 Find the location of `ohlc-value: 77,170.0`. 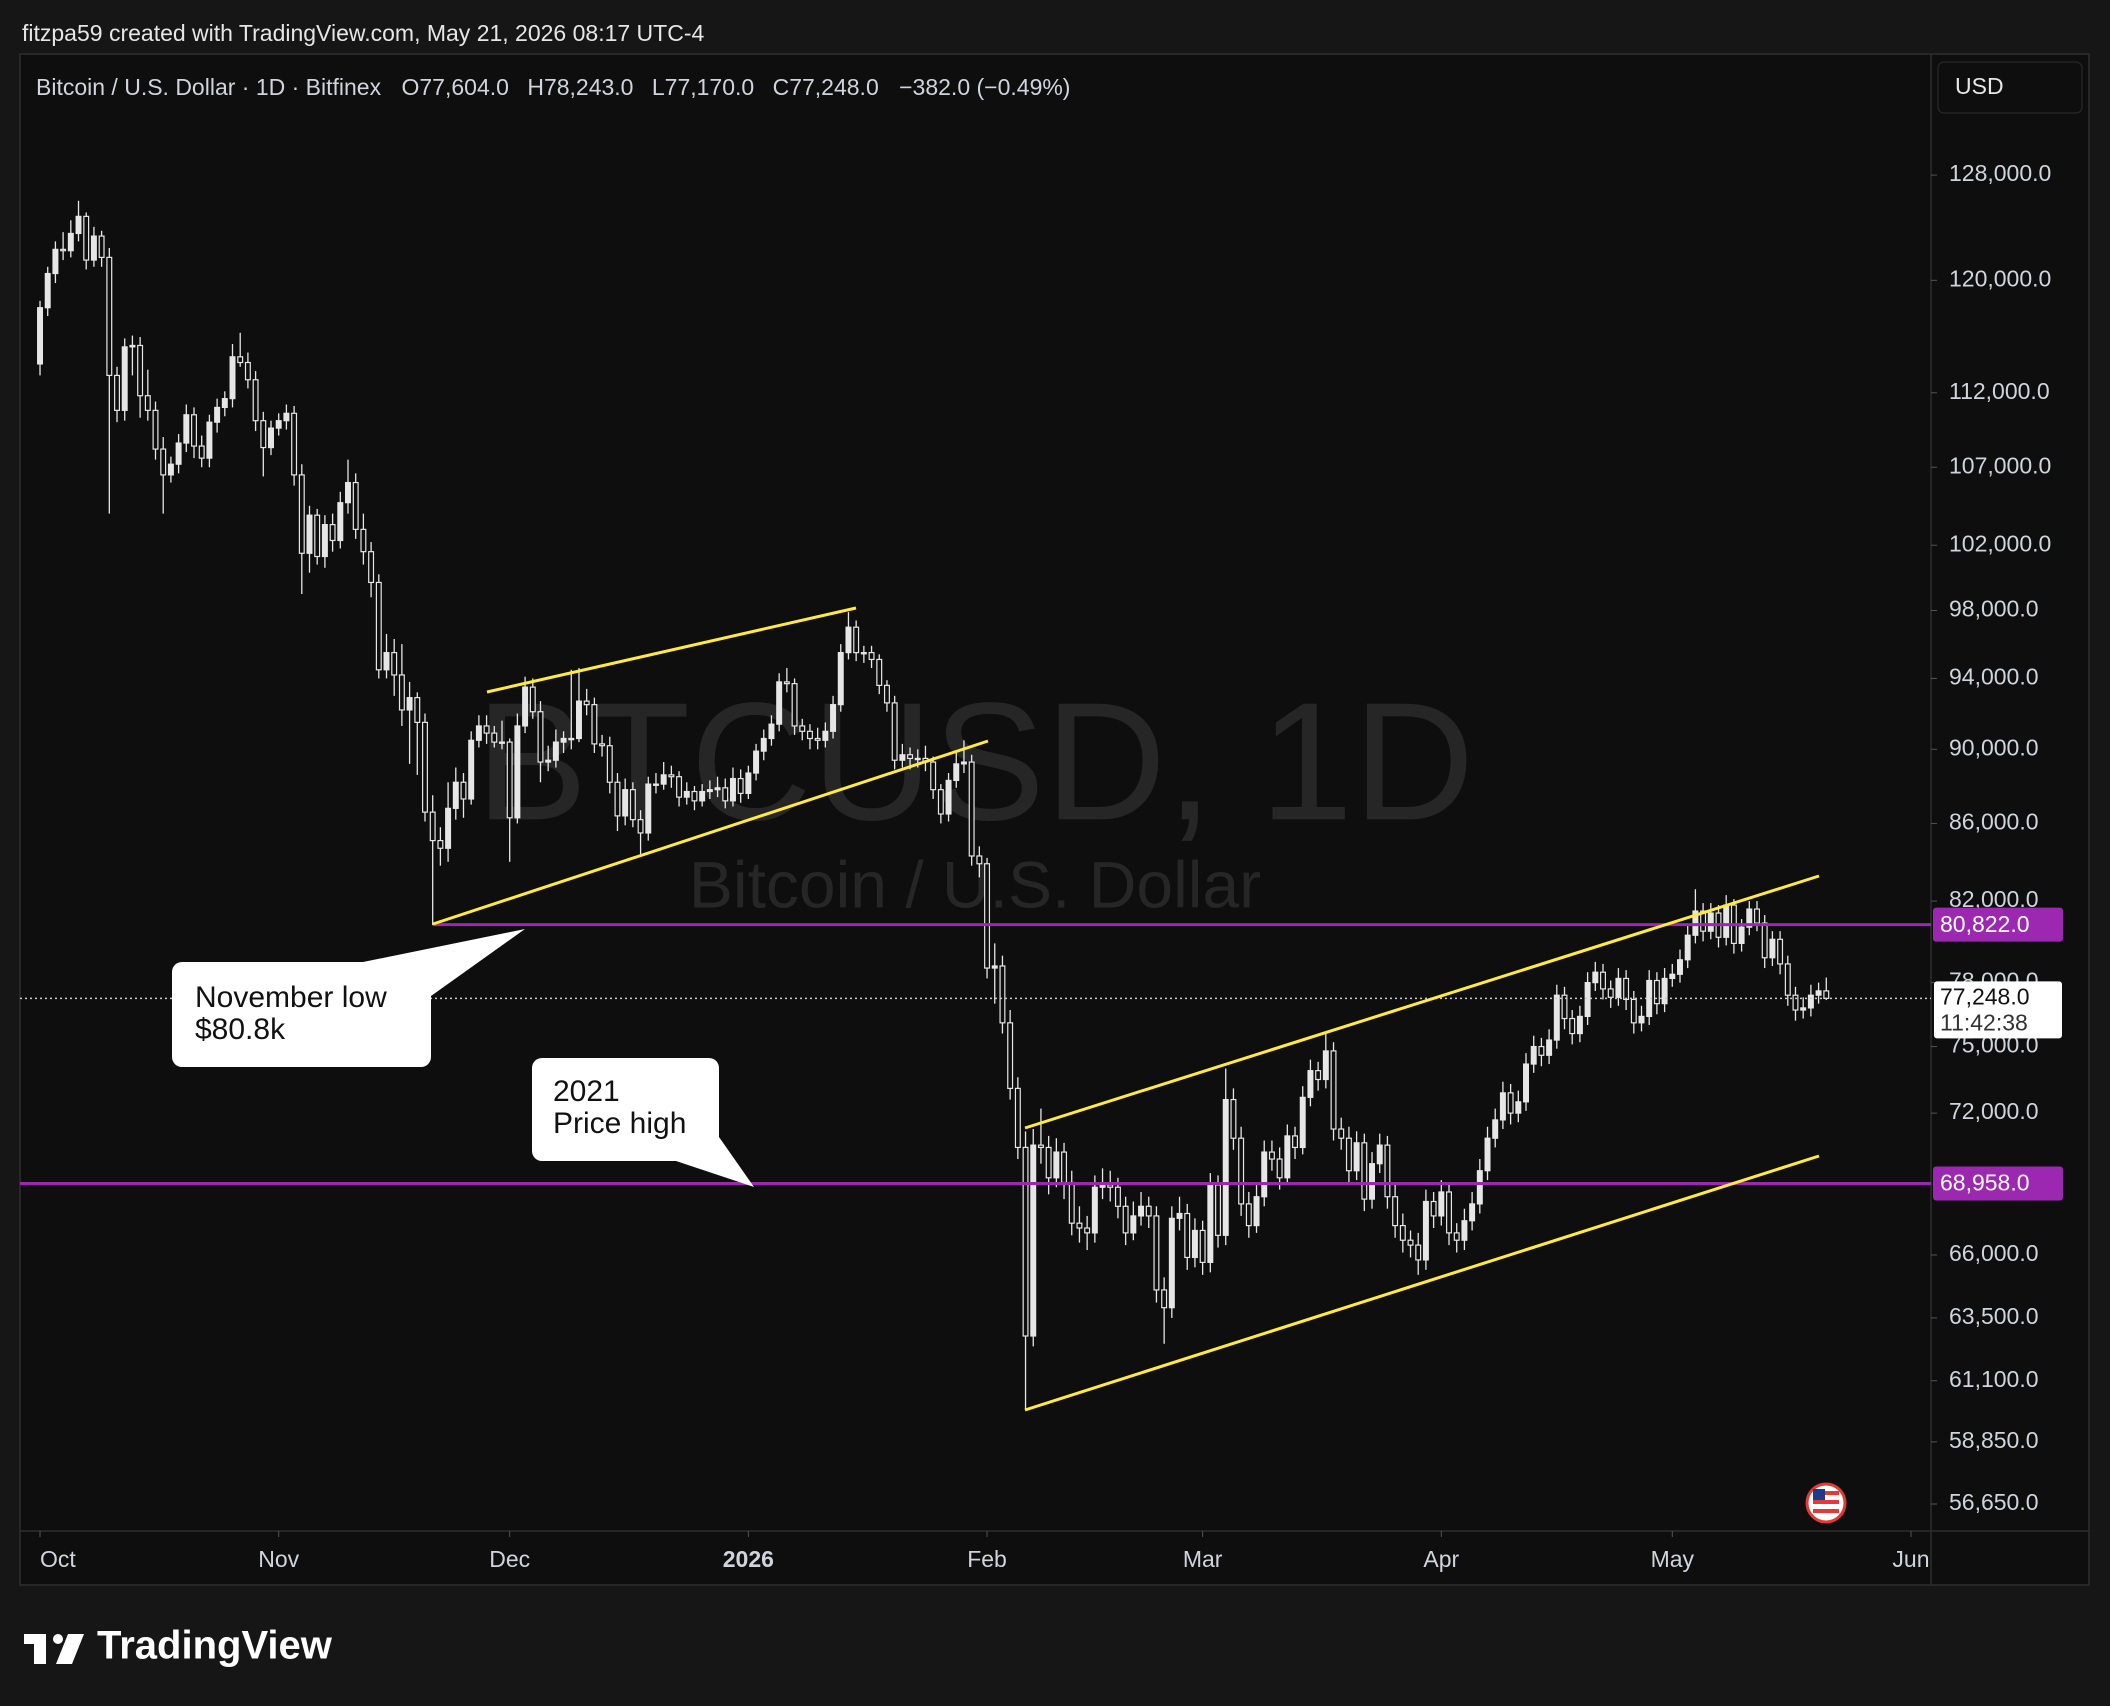

ohlc-value: 77,170.0 is located at coordinates (710, 87).